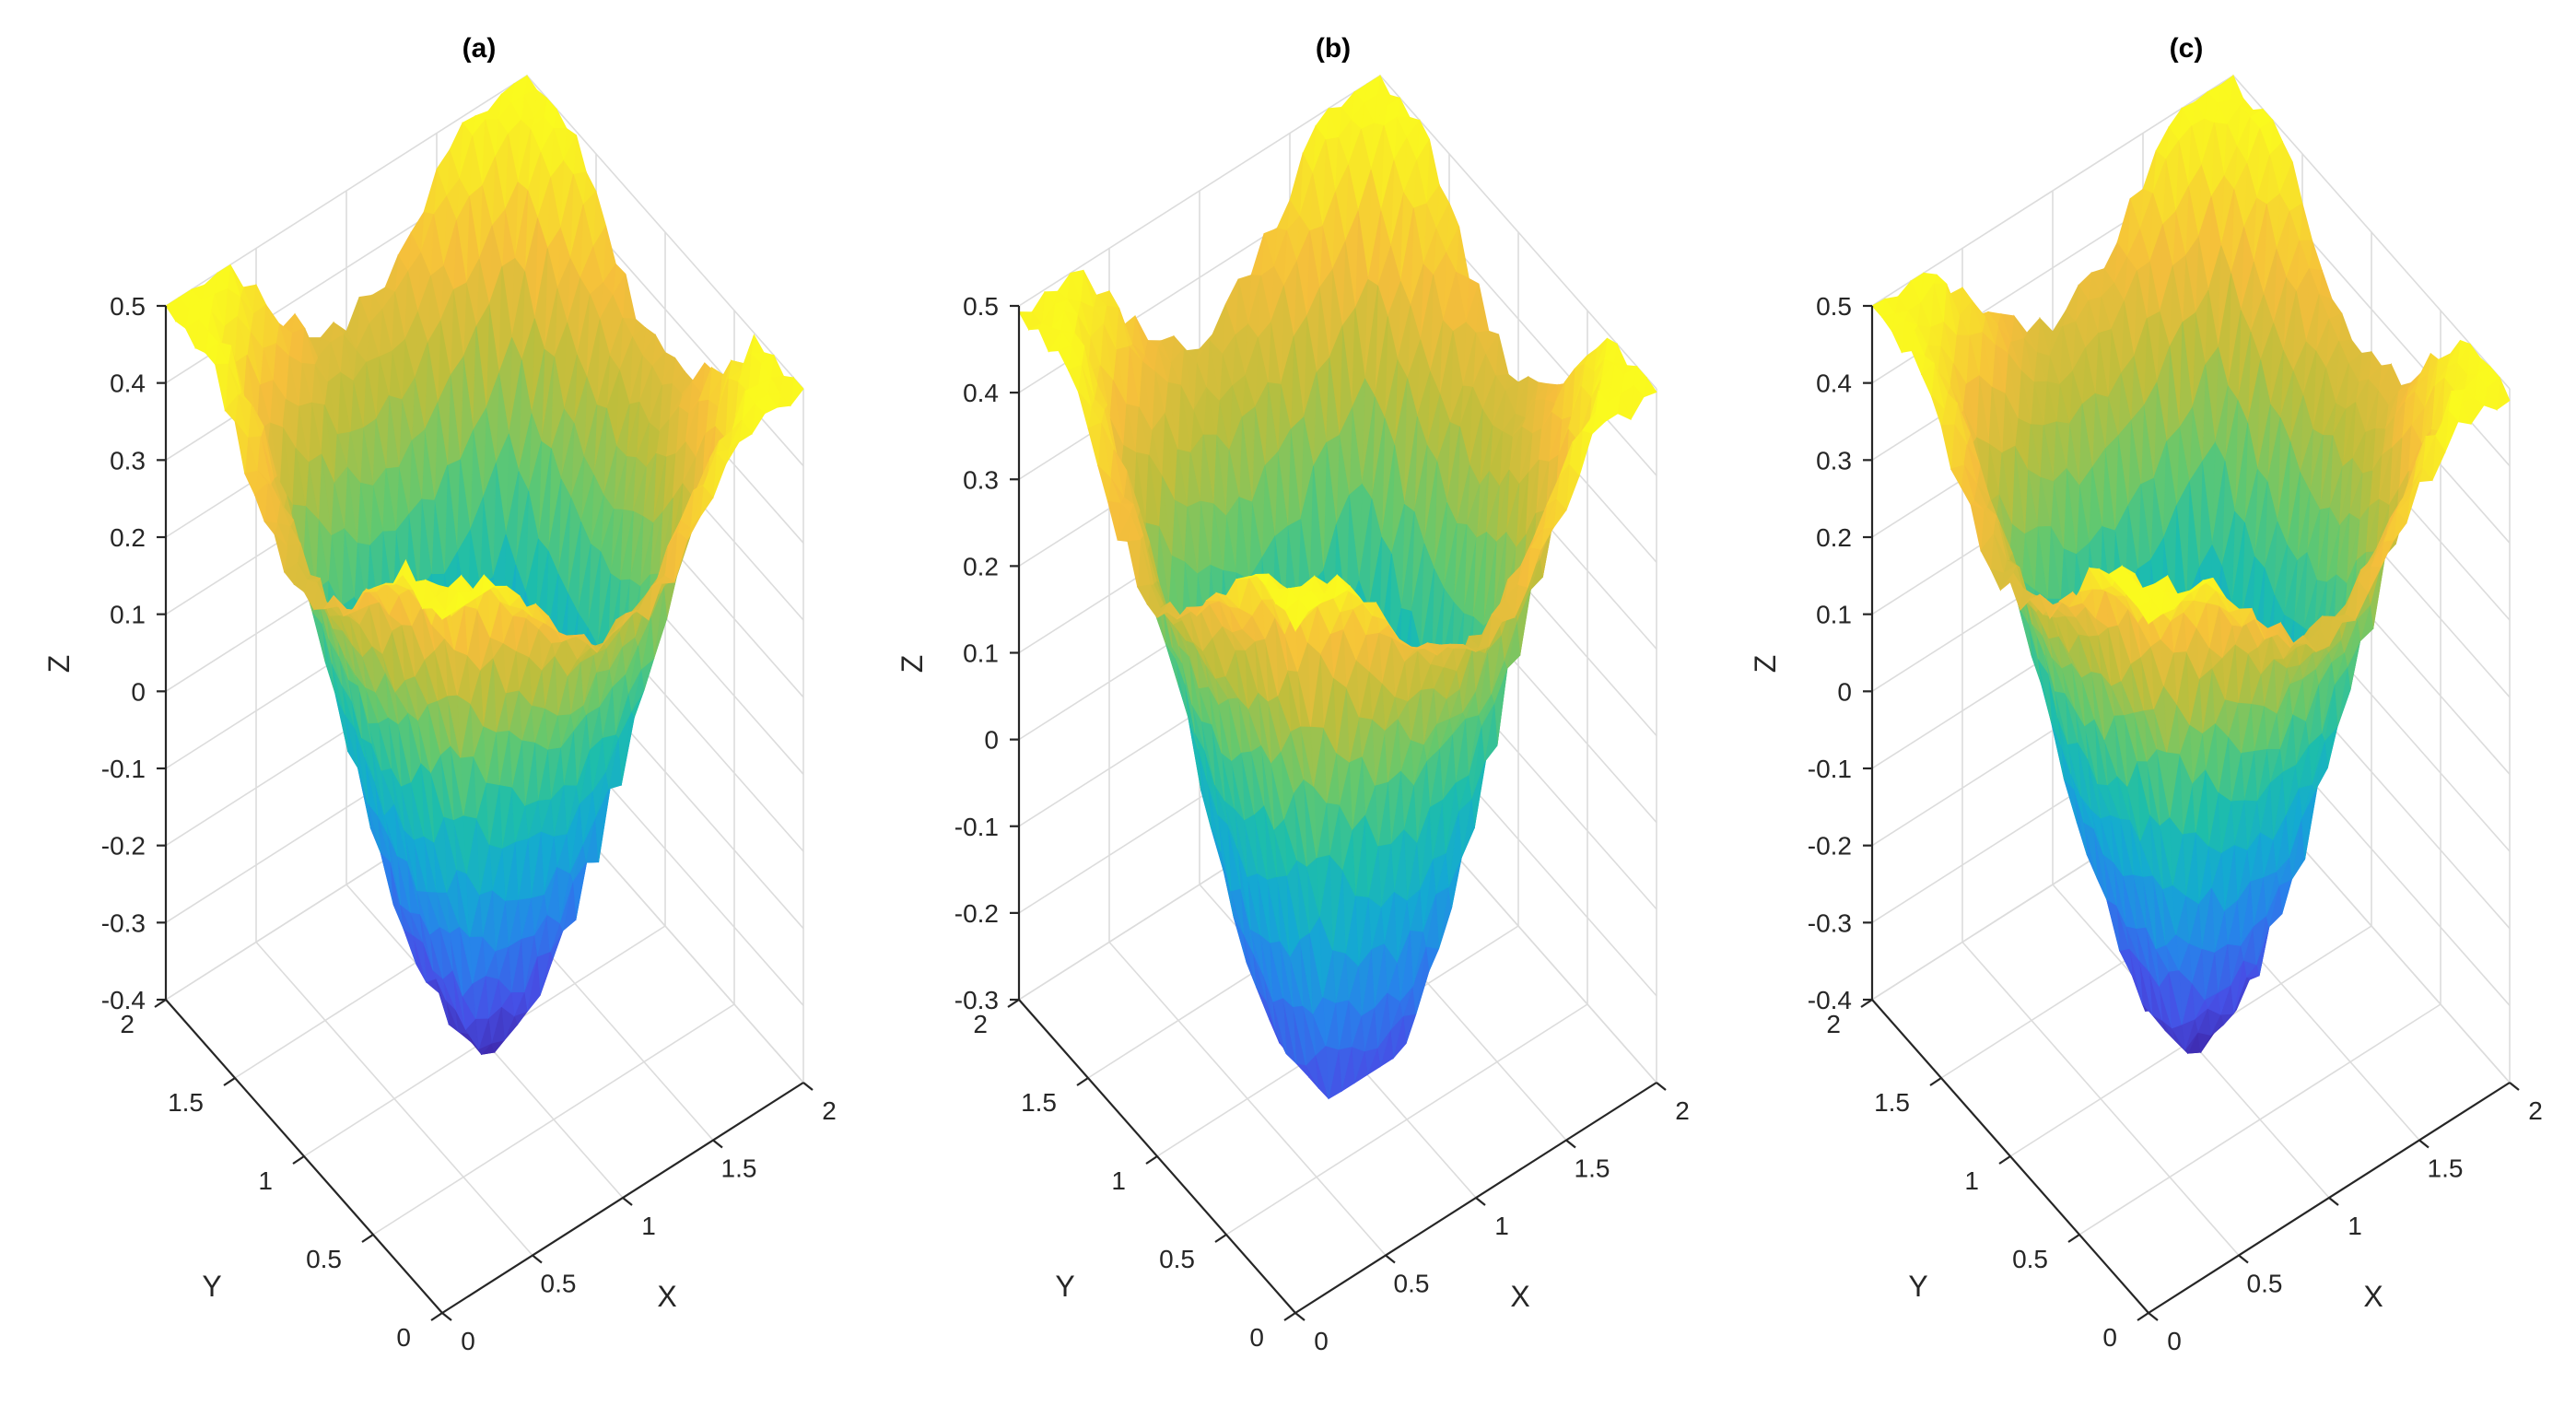 The image size is (2576, 1406). What do you see at coordinates (127, 1024) in the screenshot?
I see `y-tick-label: 2` at bounding box center [127, 1024].